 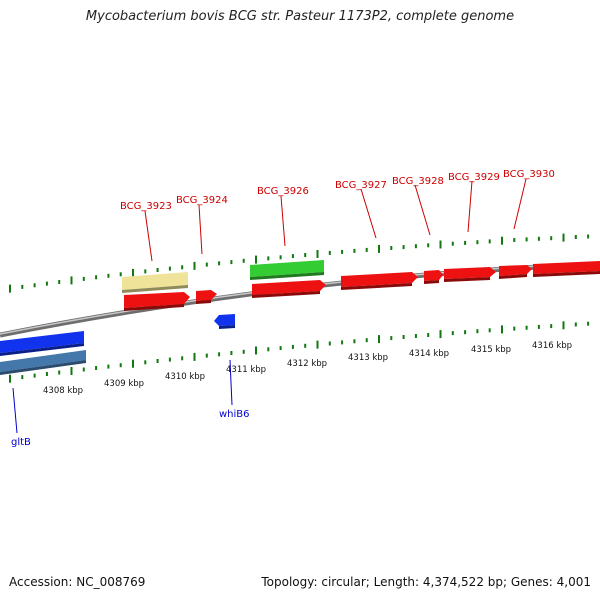 What do you see at coordinates (246, 370) in the screenshot?
I see `scale-label: 4311 kbp` at bounding box center [246, 370].